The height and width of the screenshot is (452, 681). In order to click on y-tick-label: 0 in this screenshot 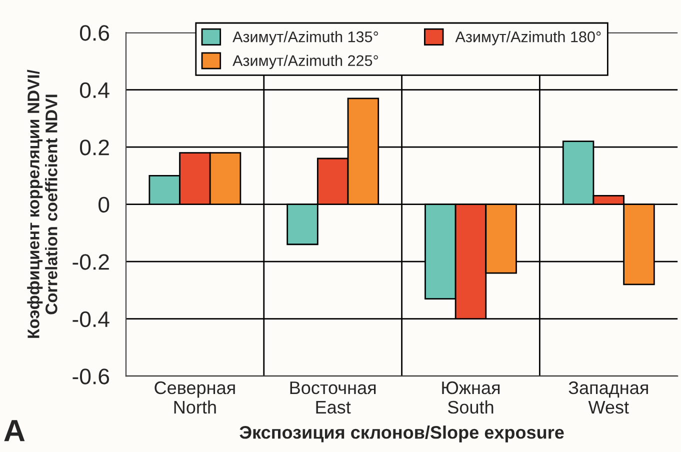, I will do `click(104, 204)`.